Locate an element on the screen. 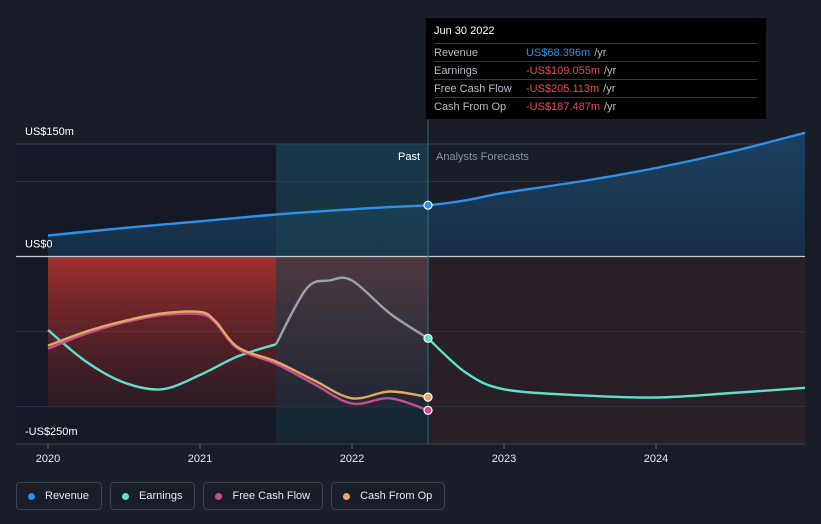 This screenshot has width=821, height=524. y-tick-label: -US$250m is located at coordinates (51, 432).